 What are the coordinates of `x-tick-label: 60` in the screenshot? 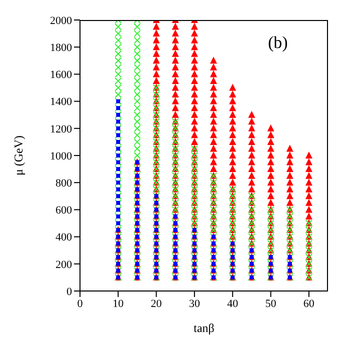 It's located at (309, 304).